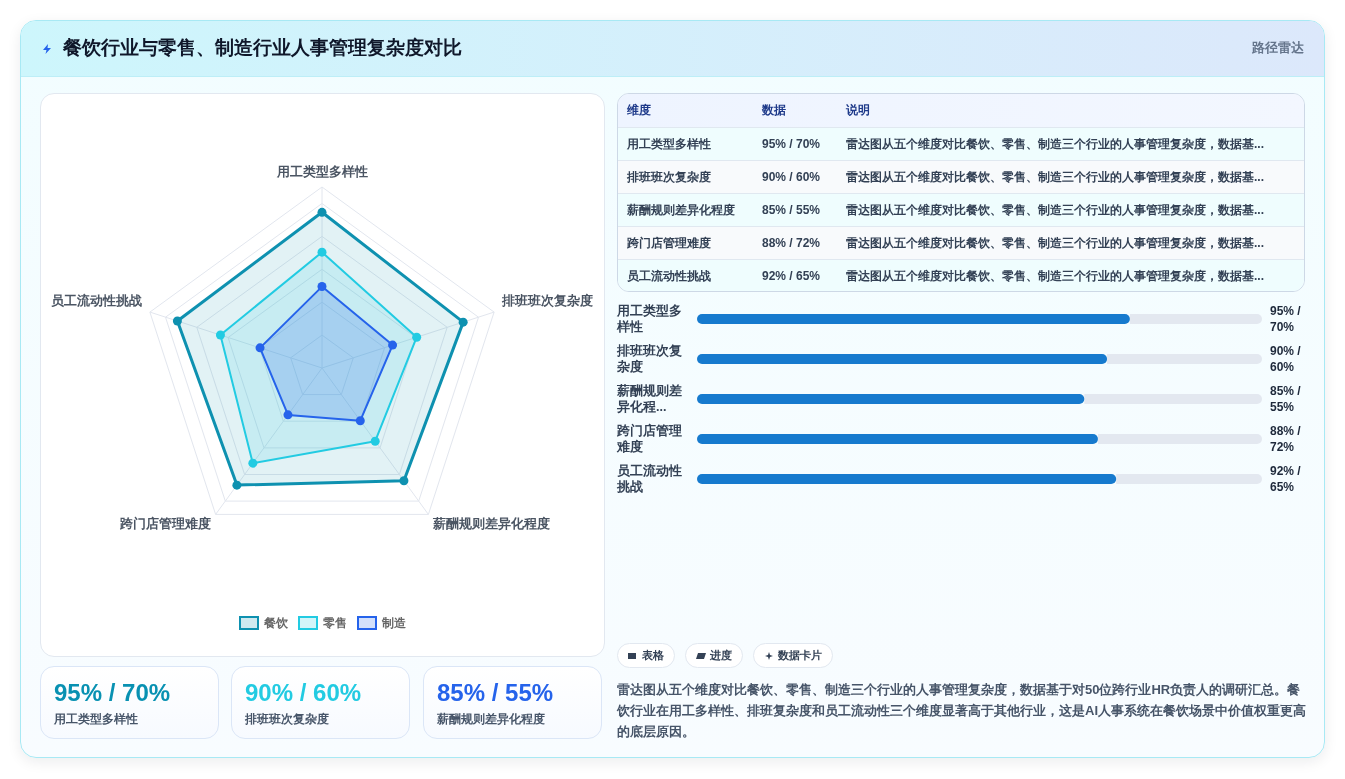  What do you see at coordinates (650, 479) in the screenshot?
I see `y-tick-label: 员工流动性挑战` at bounding box center [650, 479].